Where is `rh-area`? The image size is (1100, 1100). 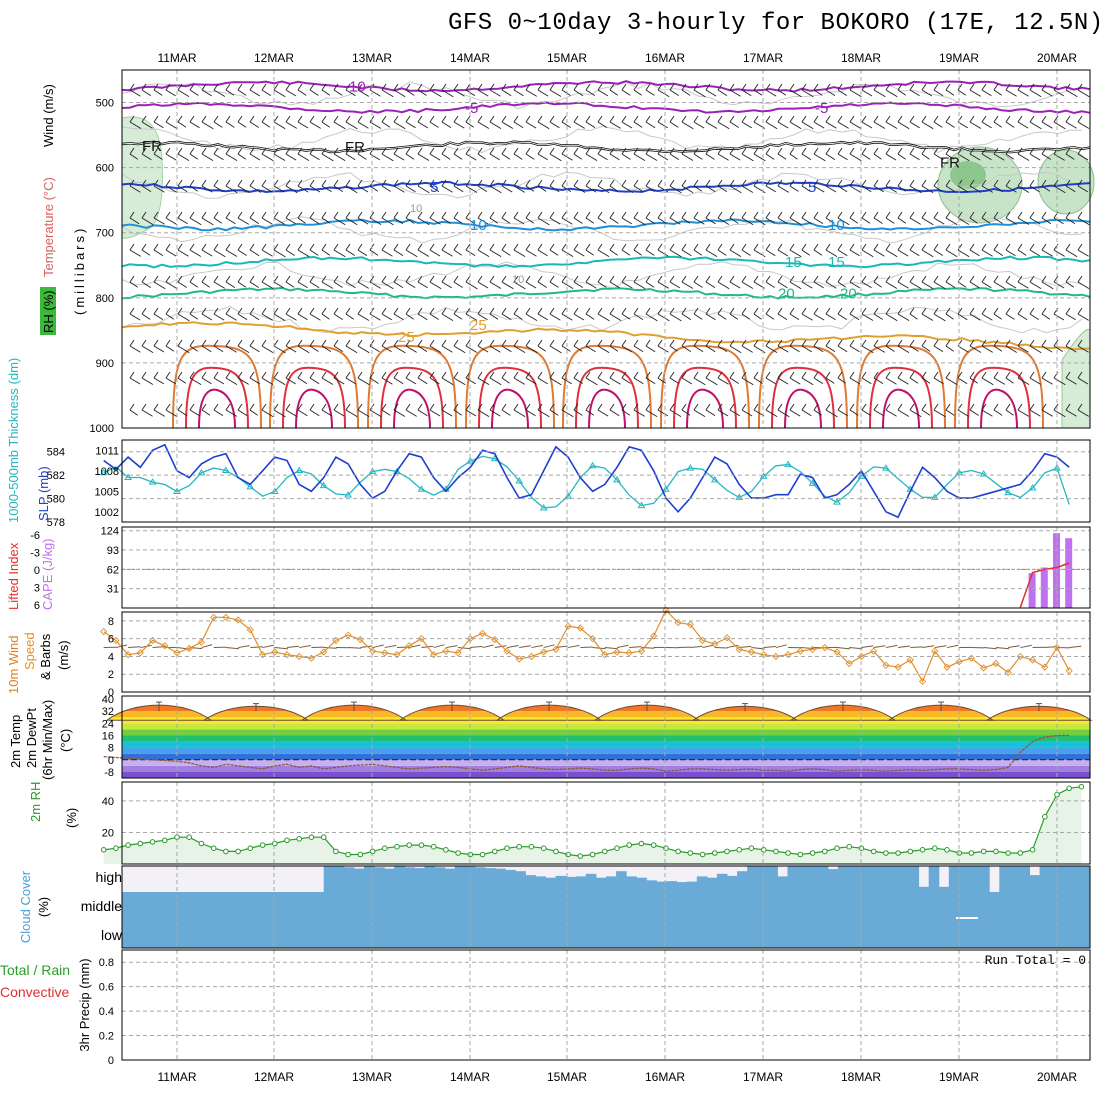
rh-area is located at coordinates (592, 825).